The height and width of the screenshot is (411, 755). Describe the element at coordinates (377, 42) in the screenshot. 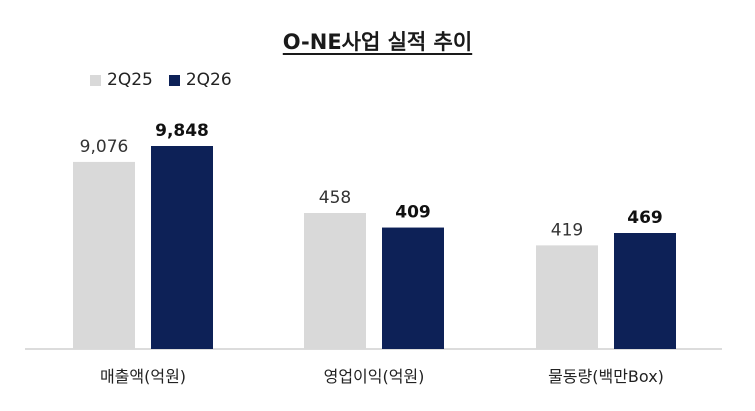

I see `chart-title: O-NE사업 실적 추이` at that location.